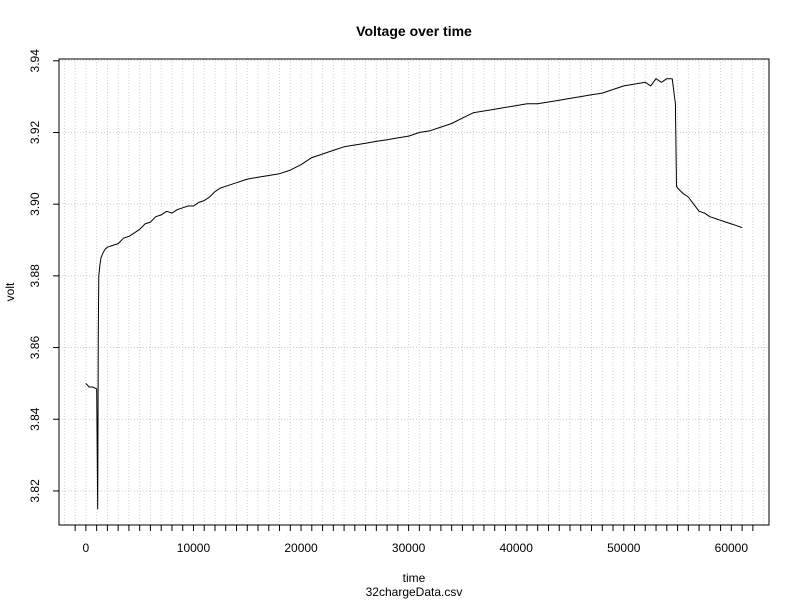  What do you see at coordinates (35, 276) in the screenshot?
I see `y-tick-label: 3.88` at bounding box center [35, 276].